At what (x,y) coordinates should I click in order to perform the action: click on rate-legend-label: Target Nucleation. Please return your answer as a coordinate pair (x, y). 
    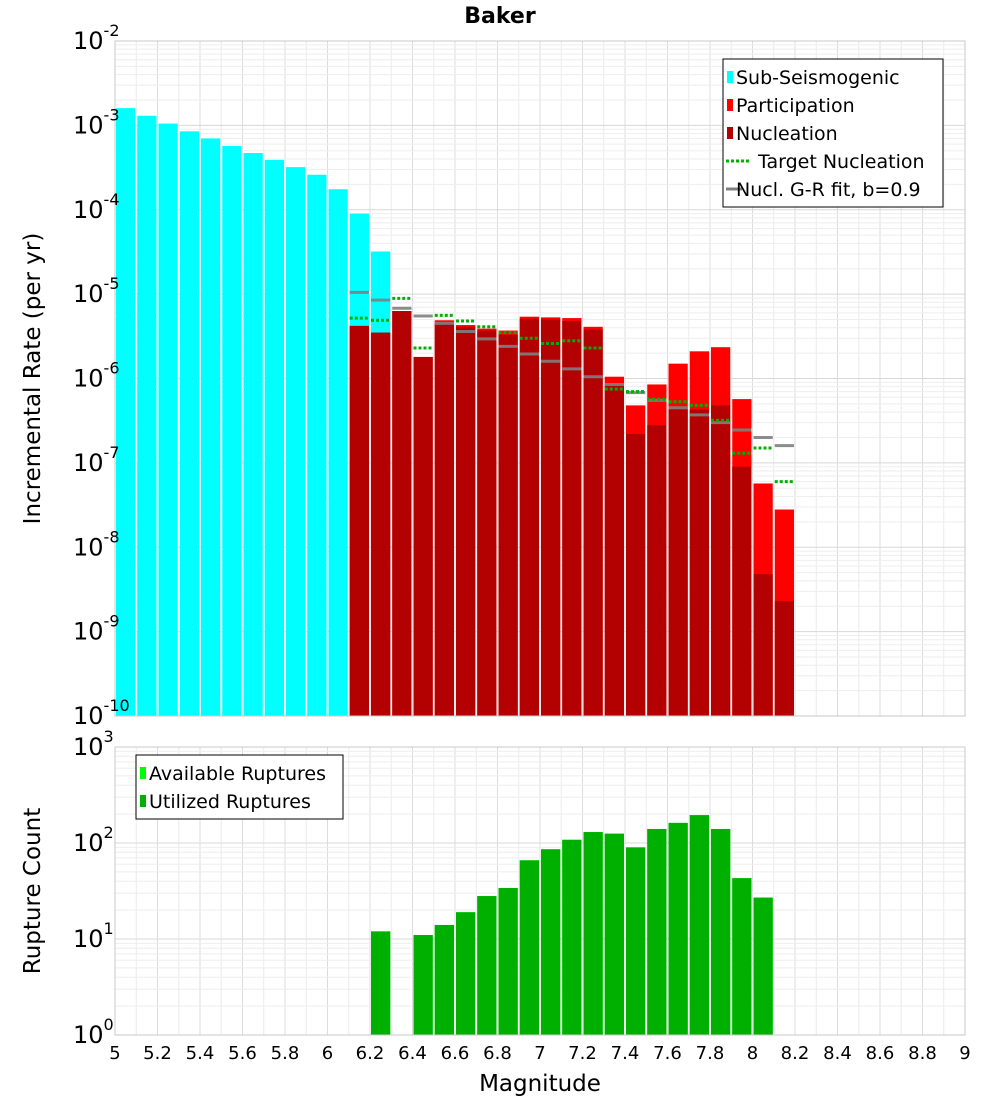
    Looking at the image, I should click on (841, 162).